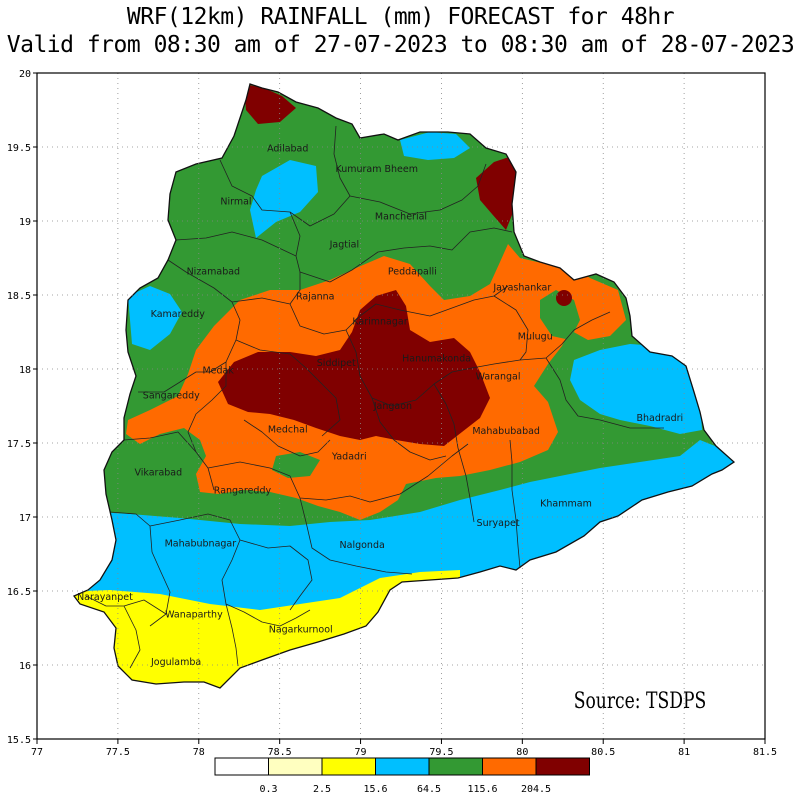  What do you see at coordinates (482, 789) in the screenshot?
I see `legend-label: 115.6` at bounding box center [482, 789].